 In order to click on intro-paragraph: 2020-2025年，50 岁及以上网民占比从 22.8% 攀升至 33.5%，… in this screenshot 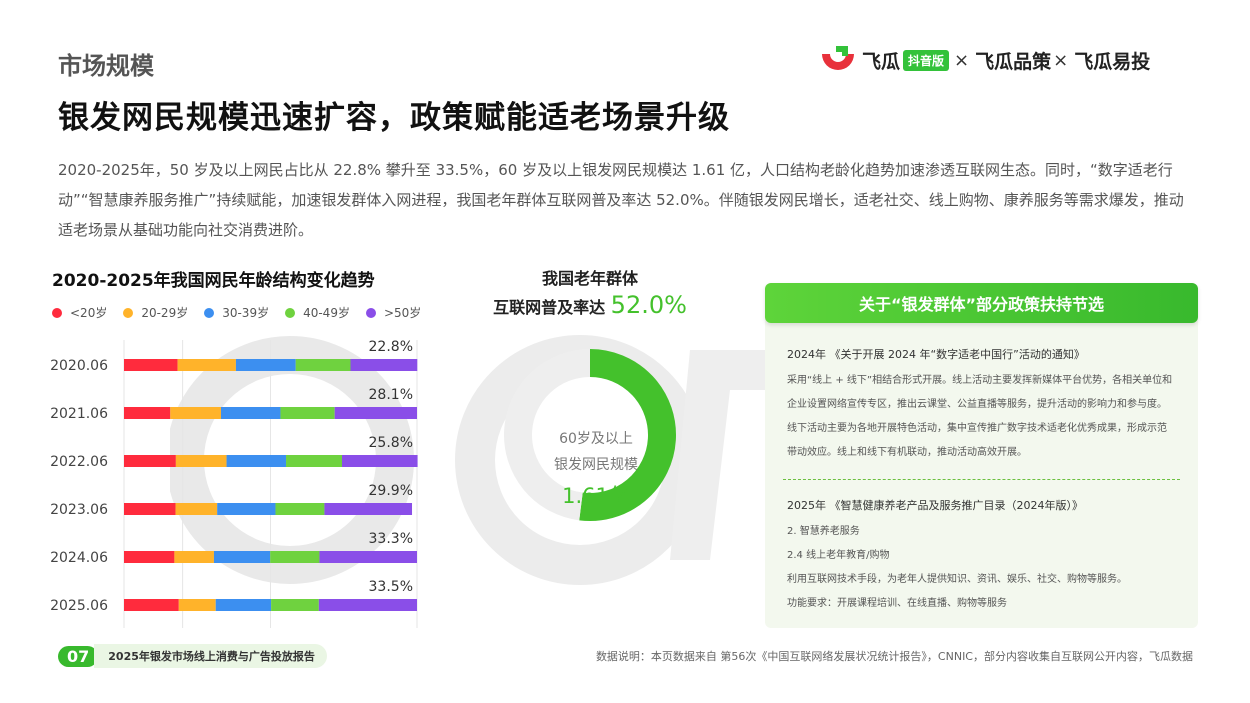, I will do `click(621, 200)`.